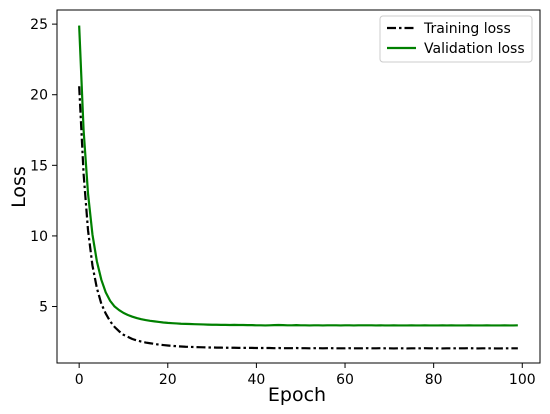 This screenshot has height=414, width=550. Describe the element at coordinates (19, 187) in the screenshot. I see `y-axis-title: Loss` at that location.